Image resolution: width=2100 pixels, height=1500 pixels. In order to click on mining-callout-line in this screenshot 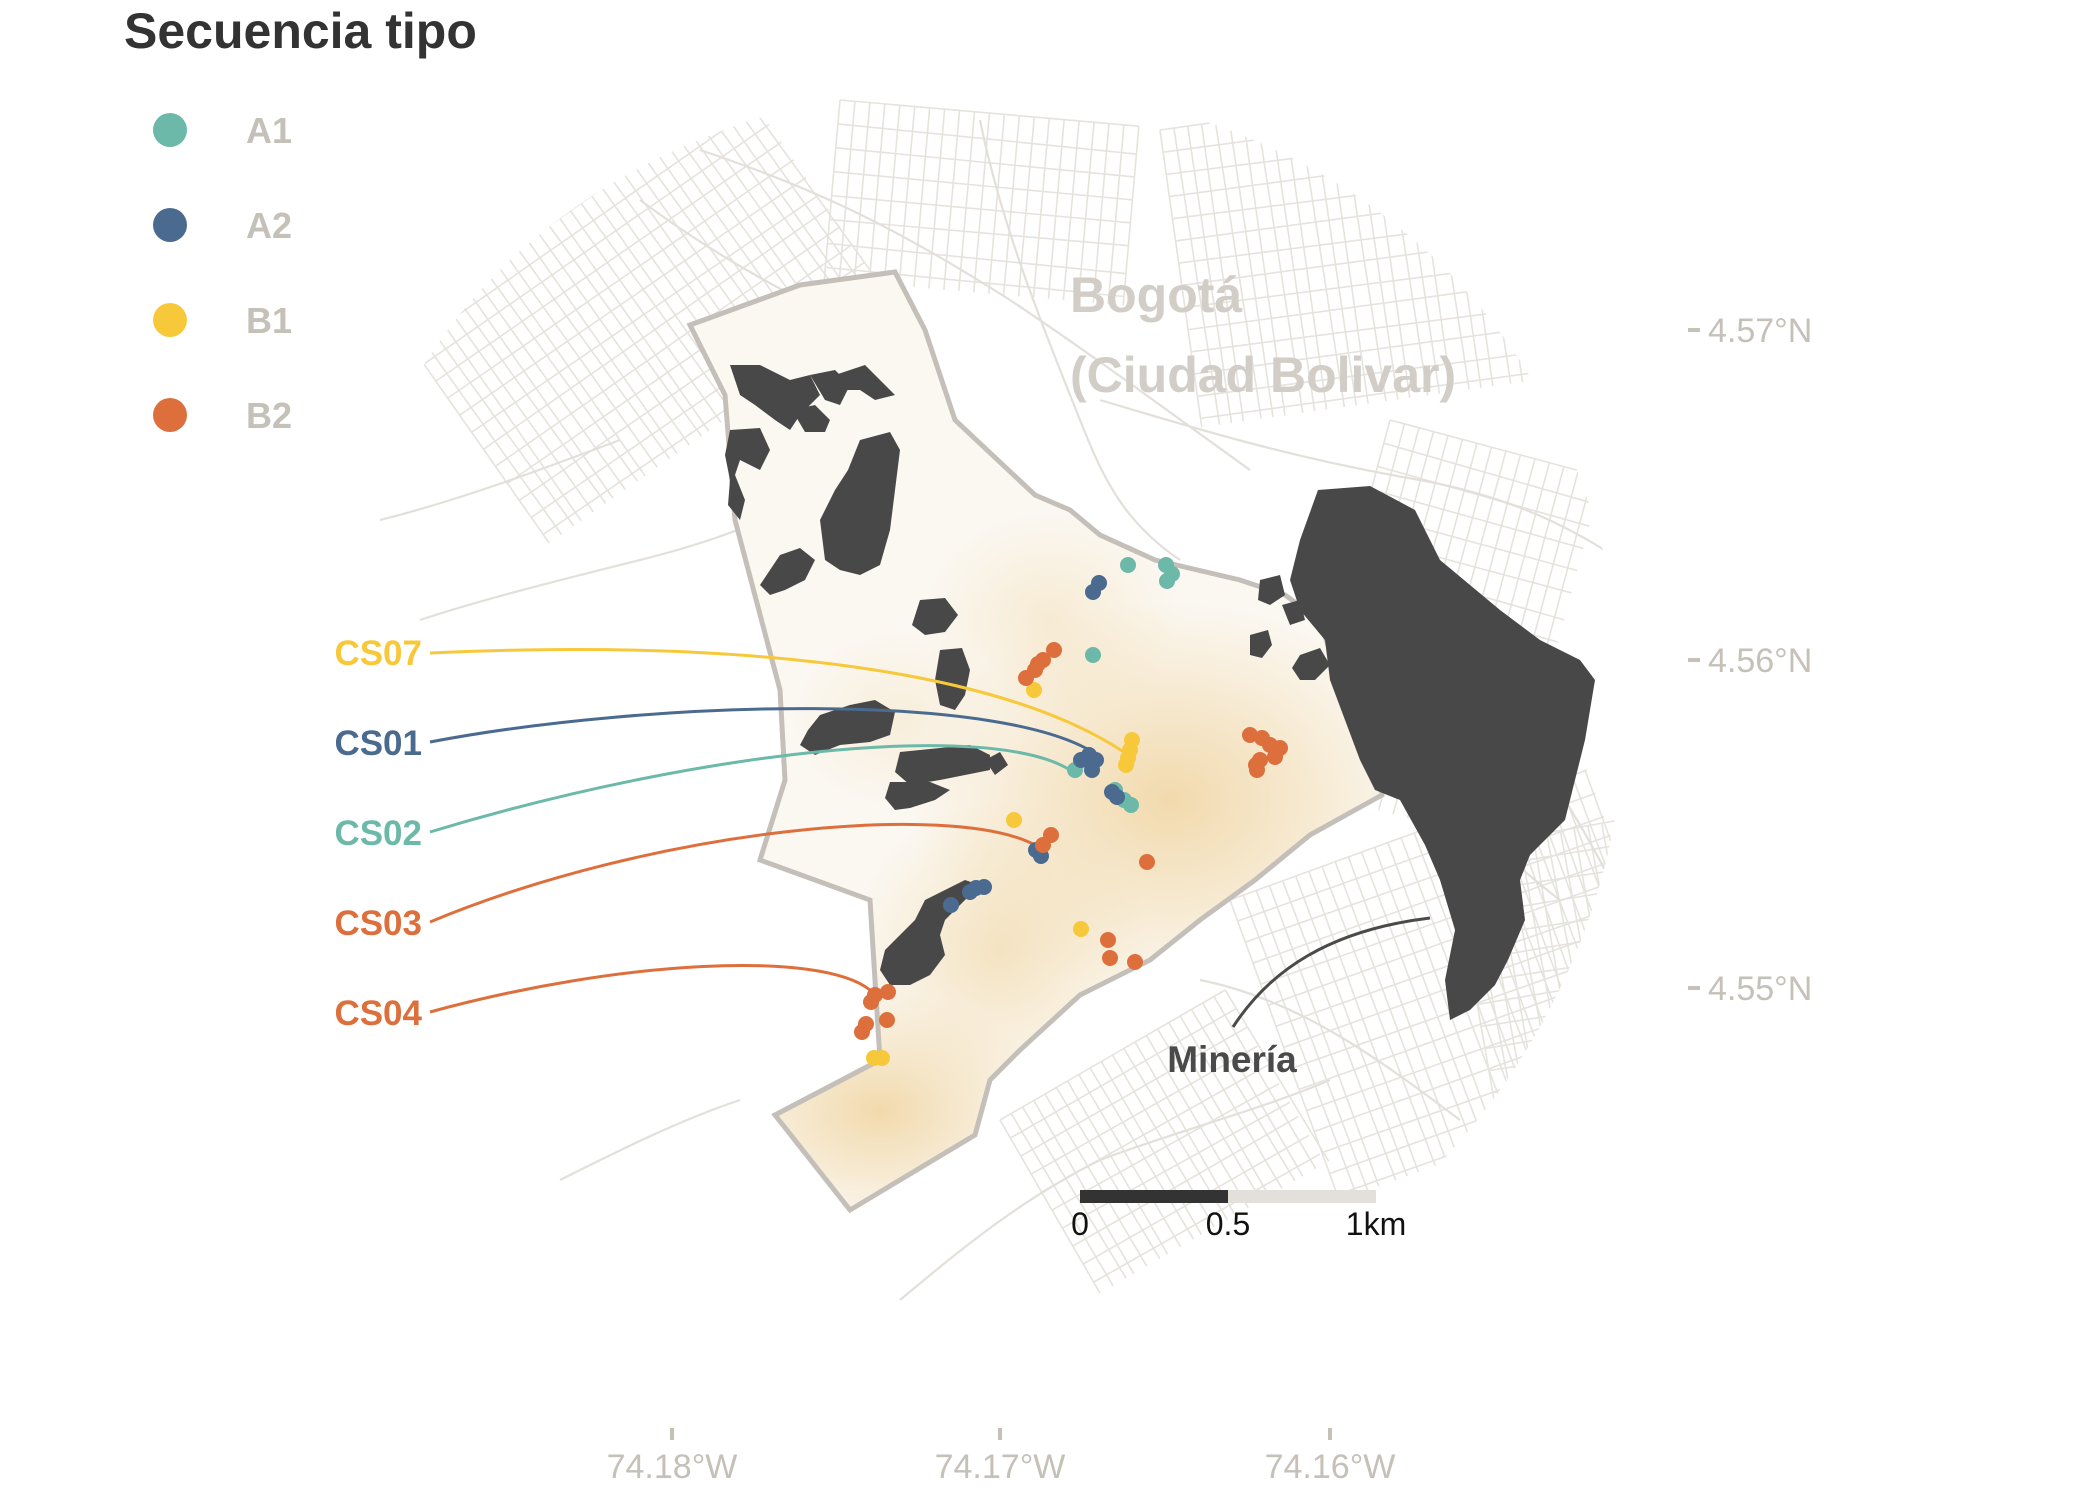, I will do `click(1331, 972)`.